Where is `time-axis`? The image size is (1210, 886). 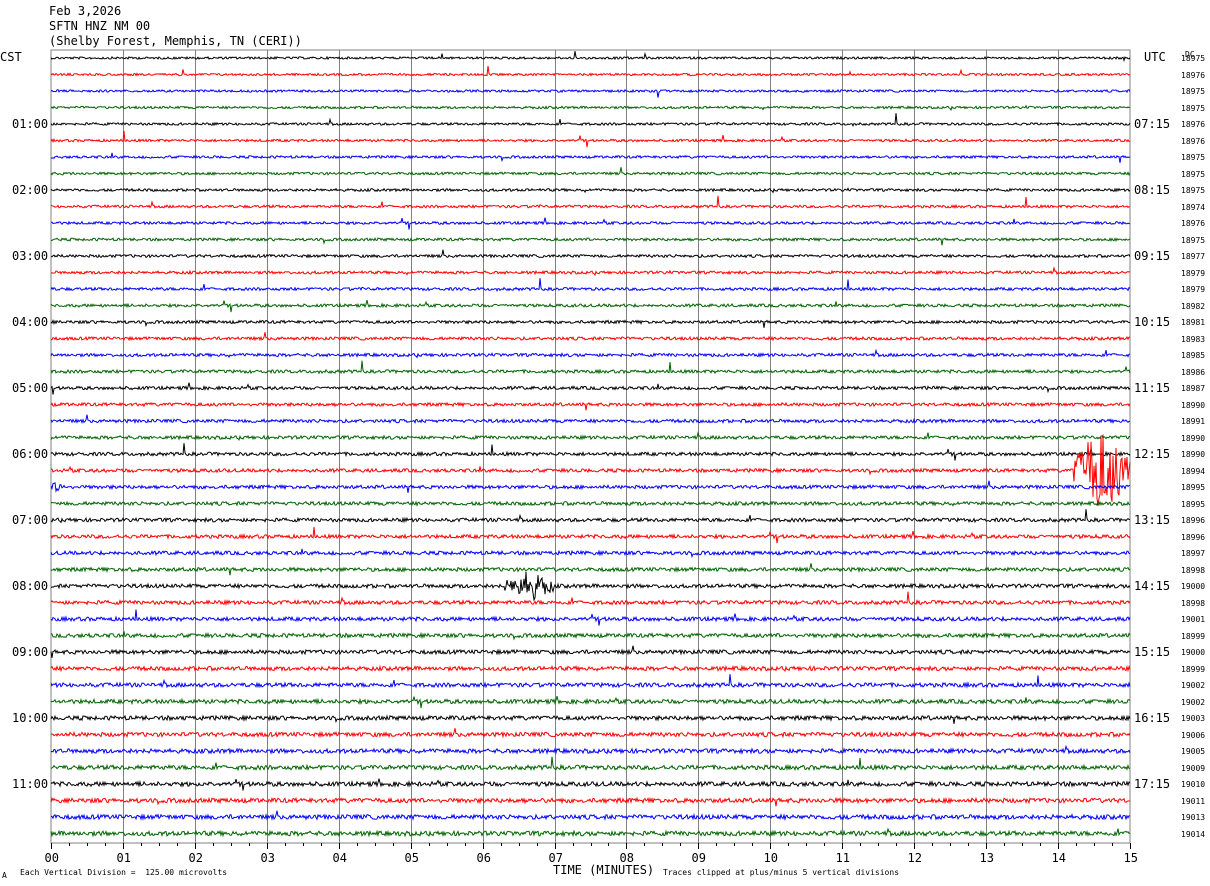
time-axis is located at coordinates (591, 846).